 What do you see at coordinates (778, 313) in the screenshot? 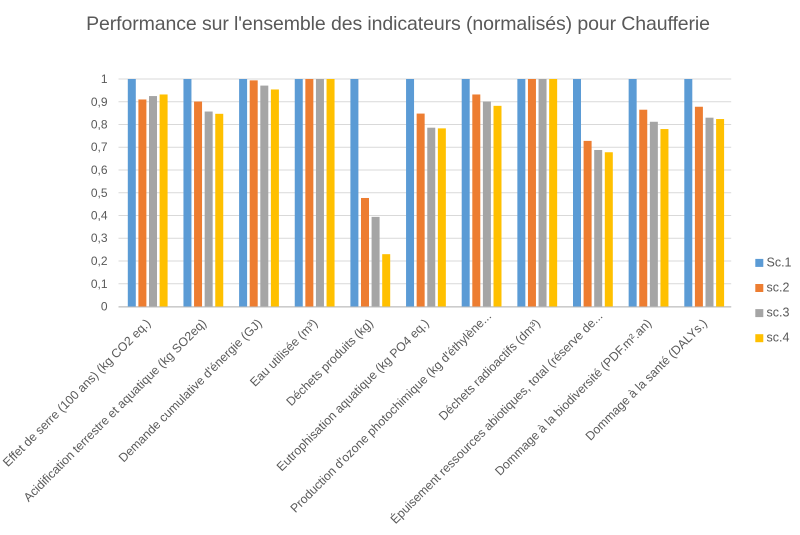
I see `svg-text: sc.3` at bounding box center [778, 313].